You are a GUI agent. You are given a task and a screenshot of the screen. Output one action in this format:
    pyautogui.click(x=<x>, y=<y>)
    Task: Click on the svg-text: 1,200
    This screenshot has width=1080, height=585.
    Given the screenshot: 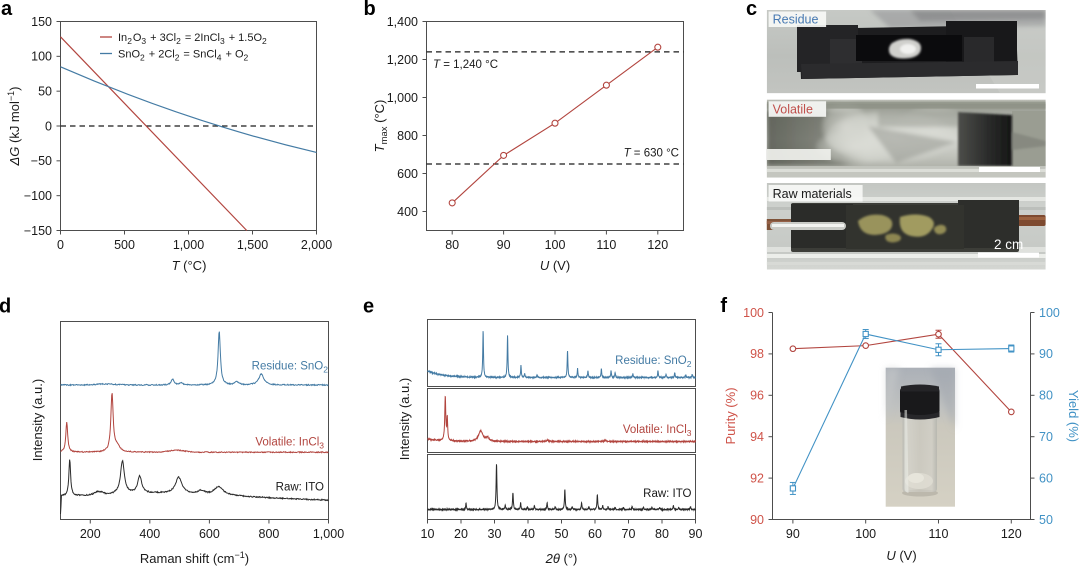 What is the action you would take?
    pyautogui.click(x=402, y=60)
    